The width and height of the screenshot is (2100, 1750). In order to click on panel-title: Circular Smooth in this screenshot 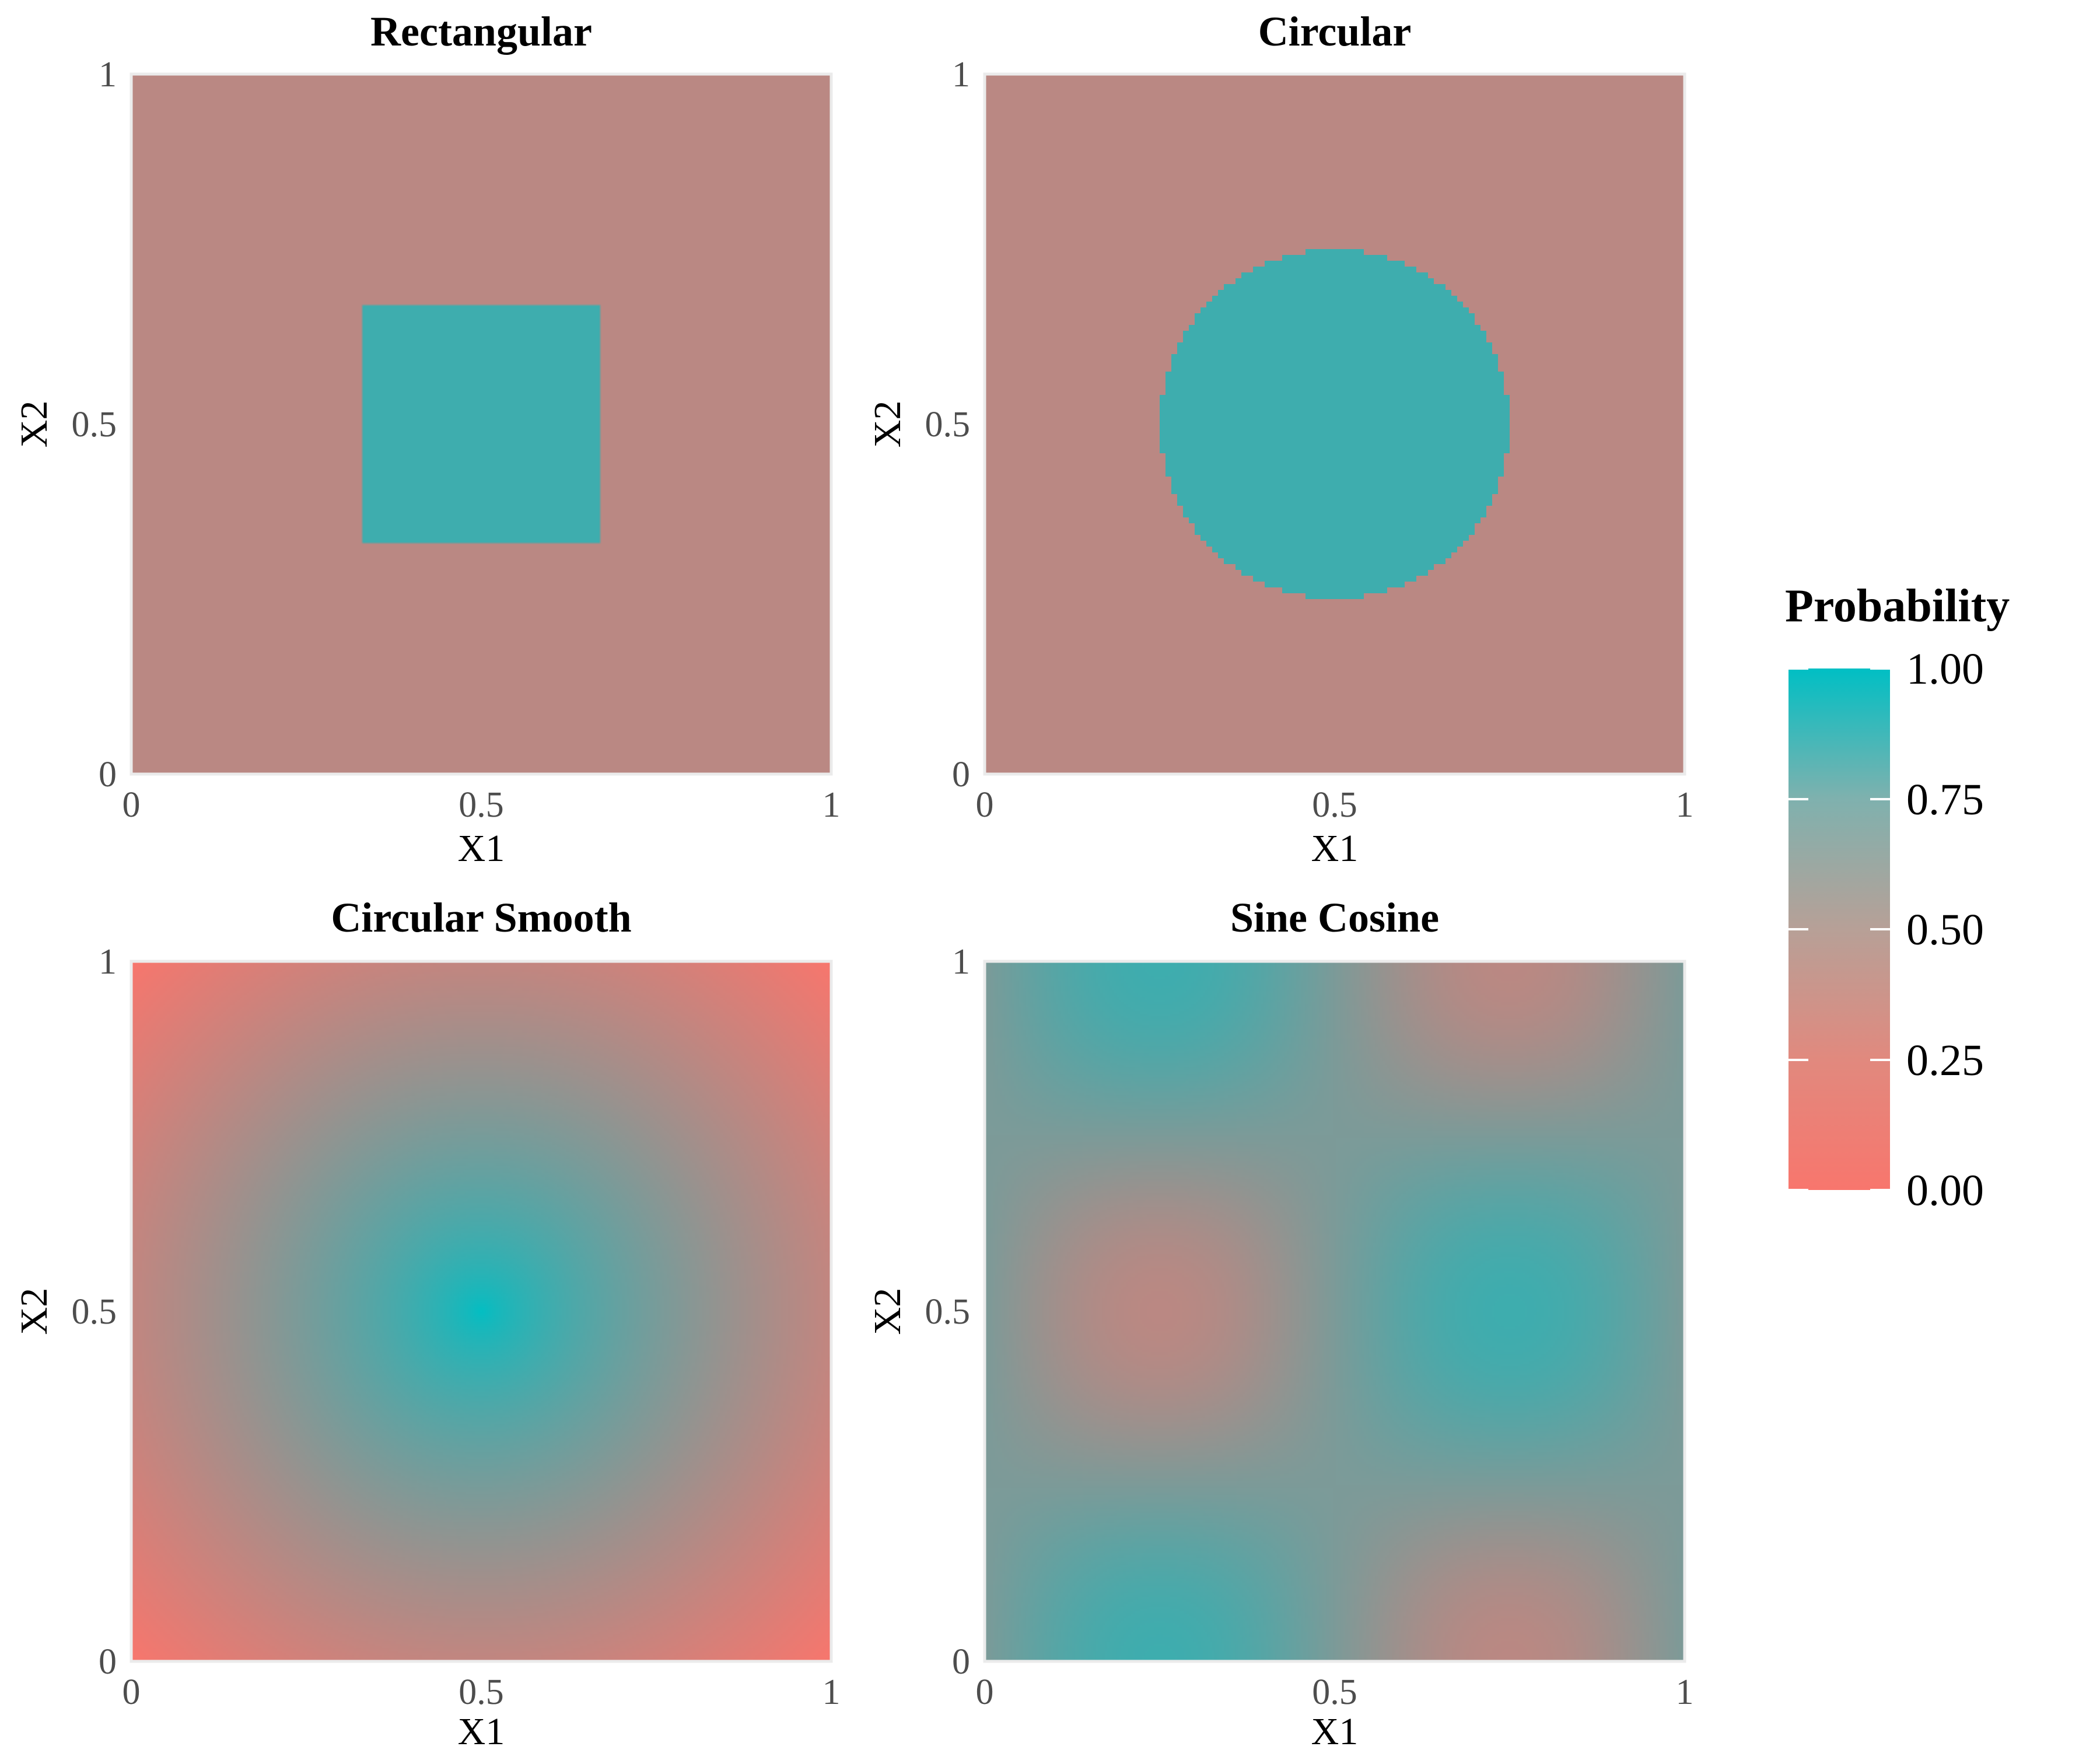, I will do `click(481, 917)`.